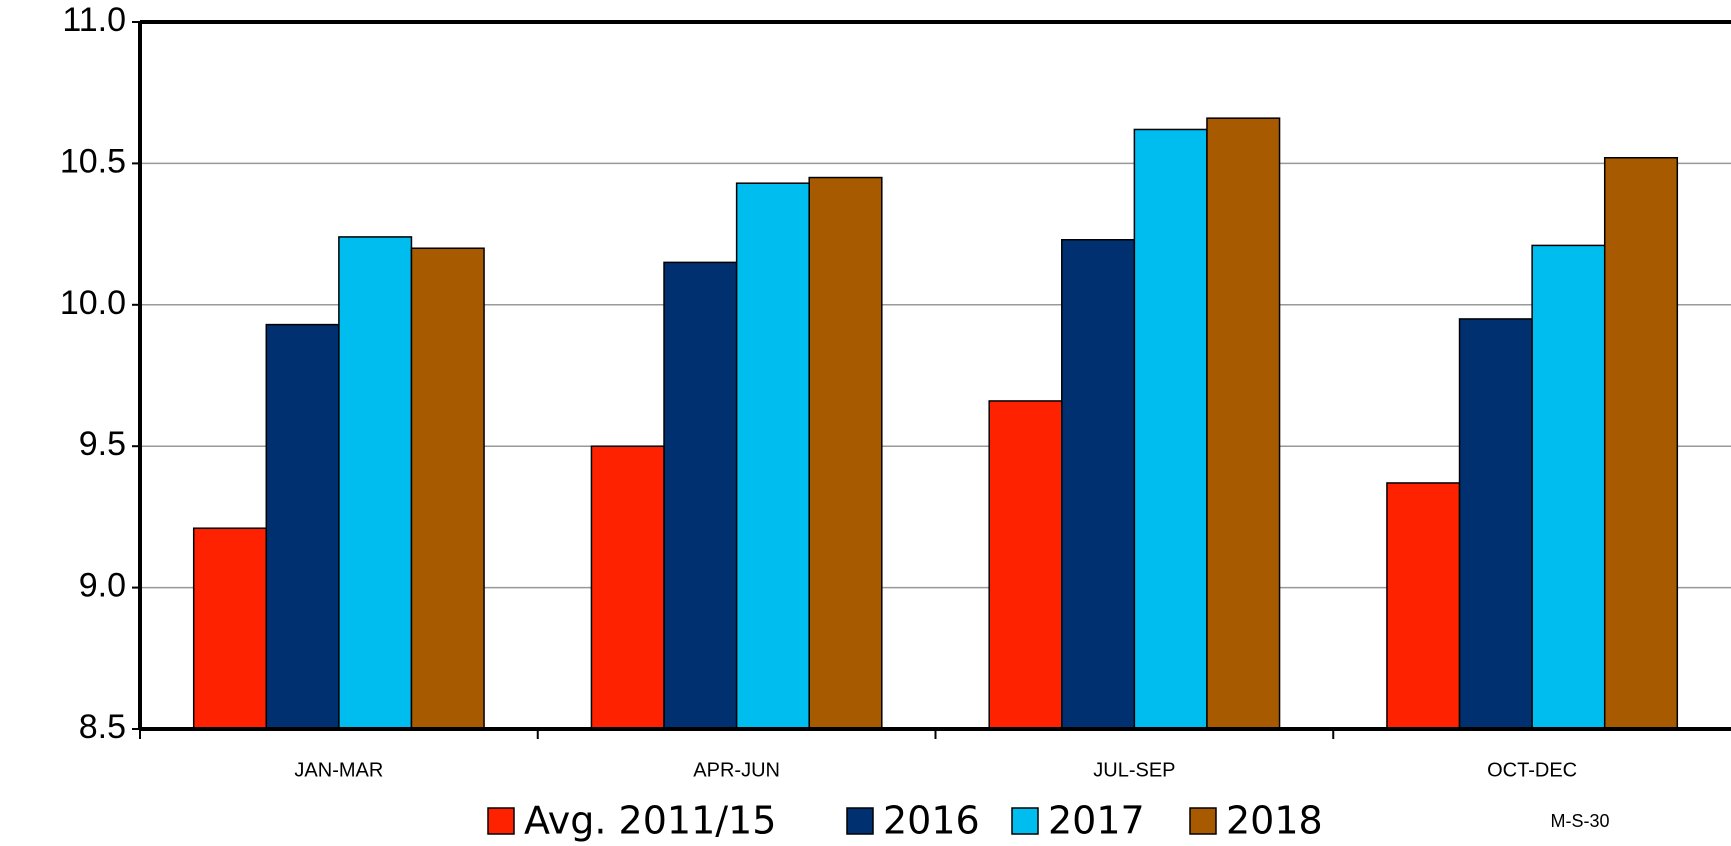 The image size is (1731, 846). Describe the element at coordinates (93, 303) in the screenshot. I see `y-tick-label: 10.0` at that location.